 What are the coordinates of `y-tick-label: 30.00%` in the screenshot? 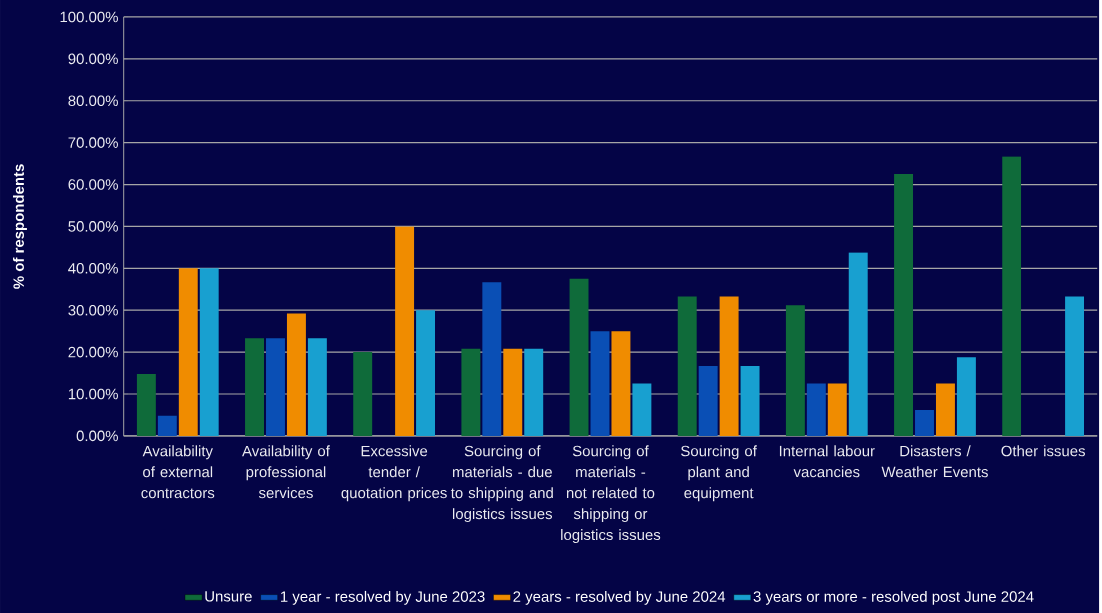 It's located at (93, 310).